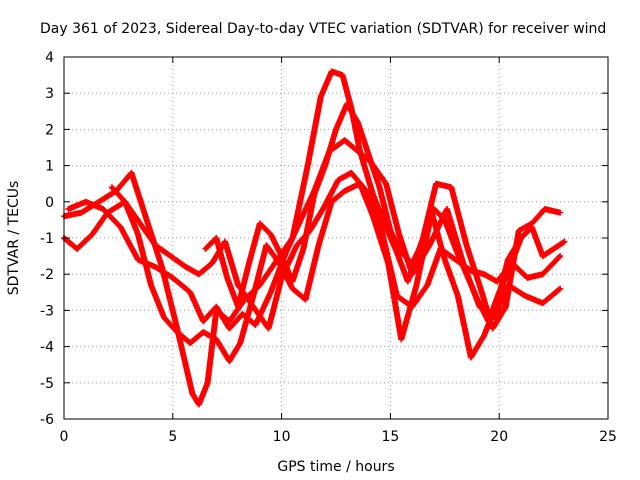 This screenshot has height=480, width=640. What do you see at coordinates (335, 467) in the screenshot?
I see `x-axis-label: GPS time / hours` at bounding box center [335, 467].